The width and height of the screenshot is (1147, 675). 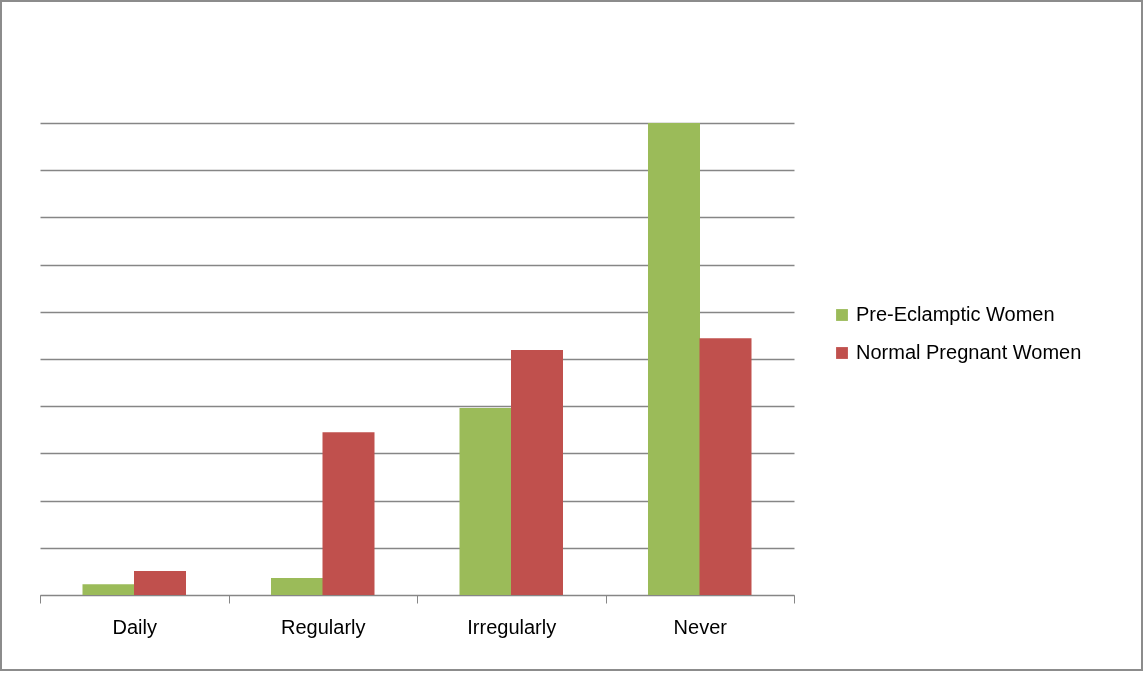 What do you see at coordinates (700, 626) in the screenshot?
I see `x-tick-label: Never` at bounding box center [700, 626].